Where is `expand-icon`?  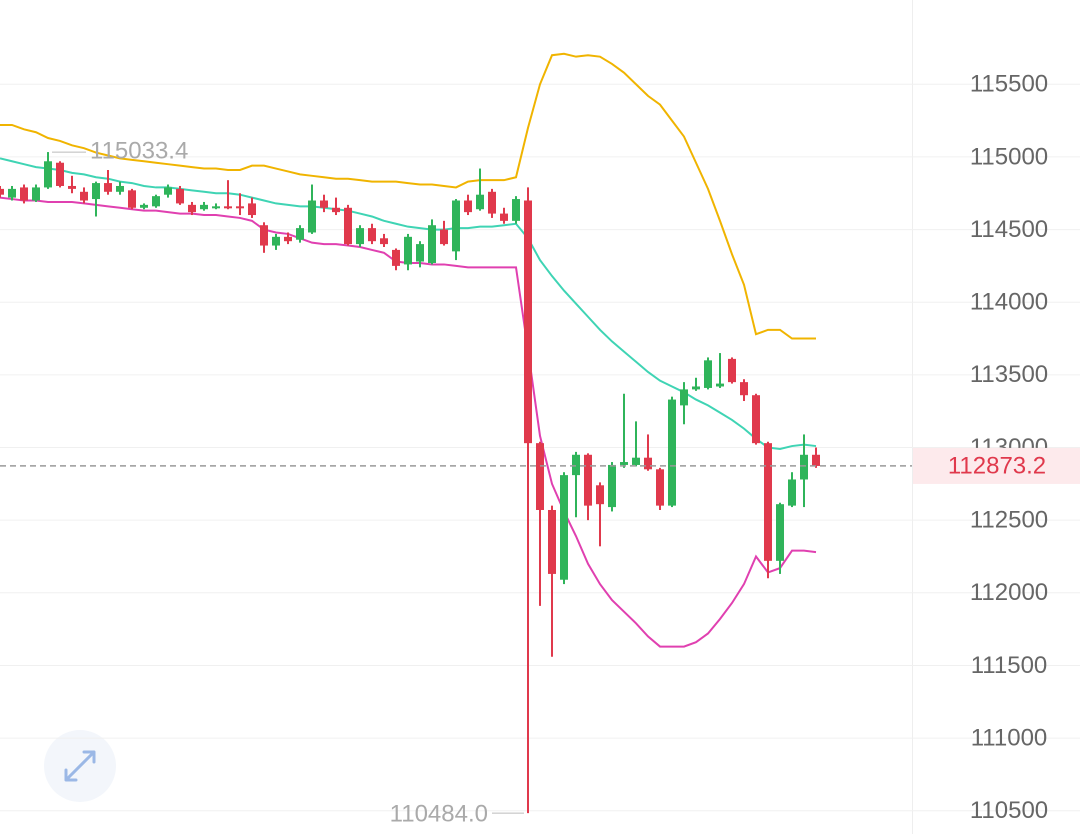 expand-icon is located at coordinates (80, 766).